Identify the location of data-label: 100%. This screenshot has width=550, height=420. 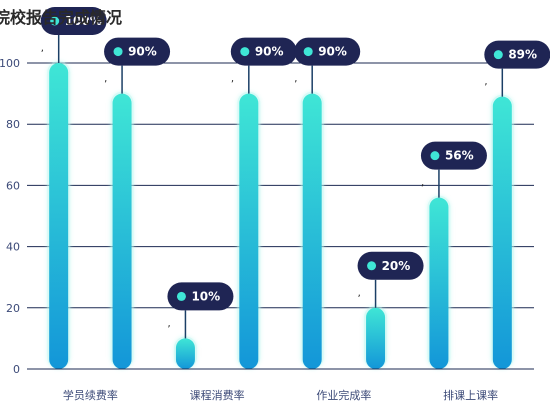
(83, 21).